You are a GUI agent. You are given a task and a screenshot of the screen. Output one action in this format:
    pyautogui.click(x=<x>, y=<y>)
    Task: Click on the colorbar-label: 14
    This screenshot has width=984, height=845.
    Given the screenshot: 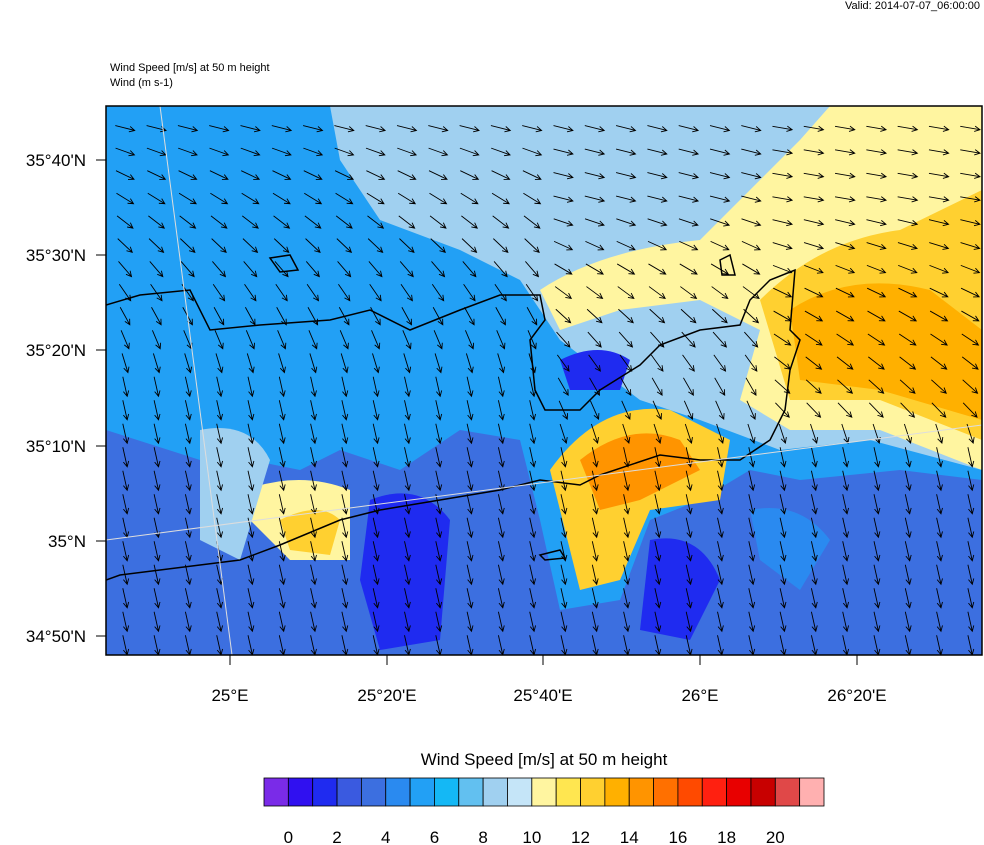 What is the action you would take?
    pyautogui.click(x=629, y=836)
    